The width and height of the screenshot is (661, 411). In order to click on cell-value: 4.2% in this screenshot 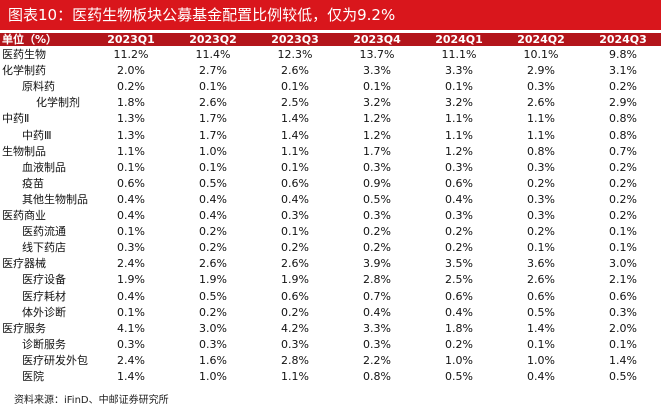, I will do `click(295, 328)`.